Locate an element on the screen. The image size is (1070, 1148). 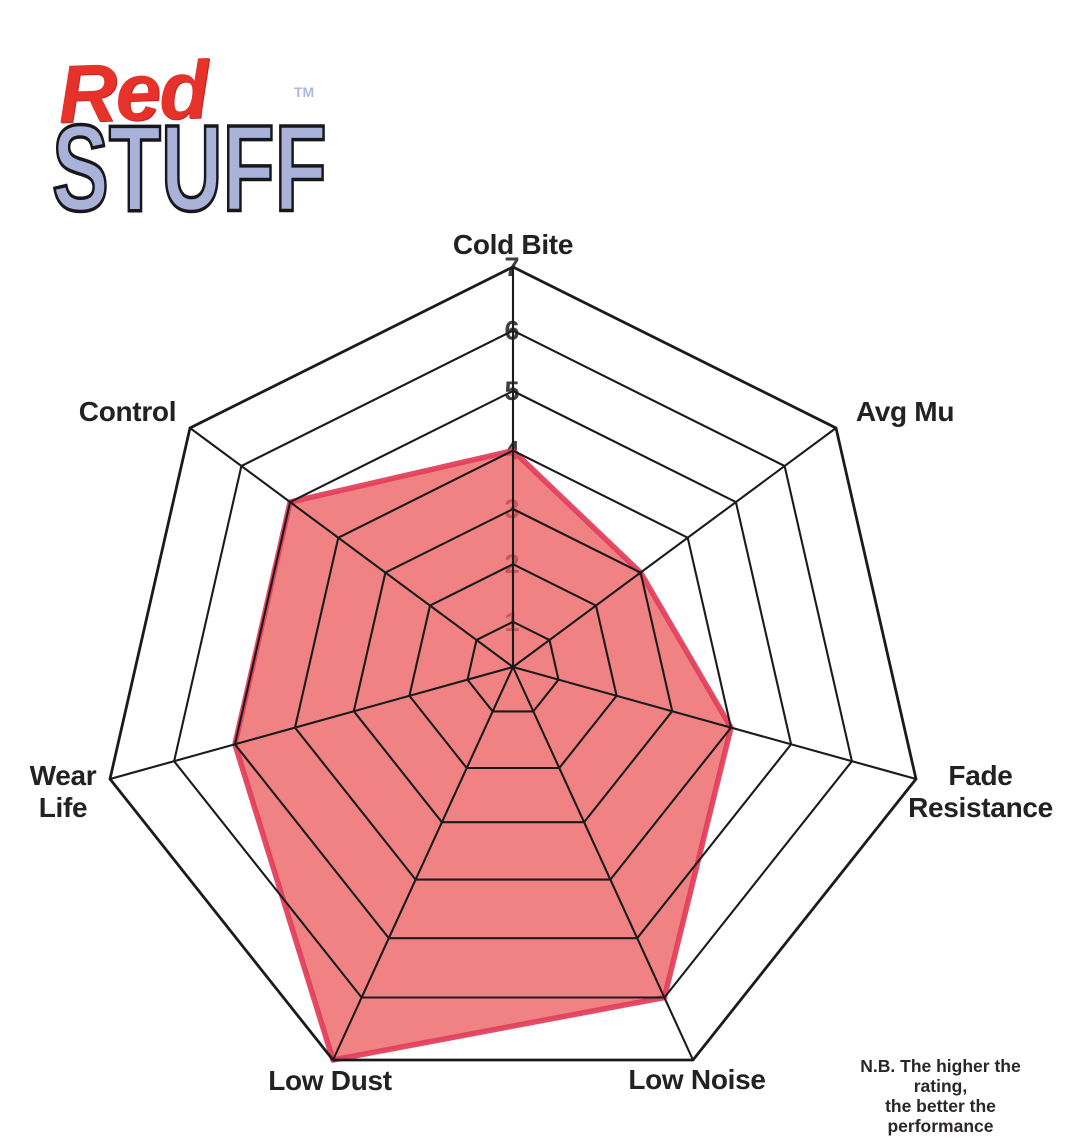
axis-label-low-noise: Low Noise is located at coordinates (697, 1079).